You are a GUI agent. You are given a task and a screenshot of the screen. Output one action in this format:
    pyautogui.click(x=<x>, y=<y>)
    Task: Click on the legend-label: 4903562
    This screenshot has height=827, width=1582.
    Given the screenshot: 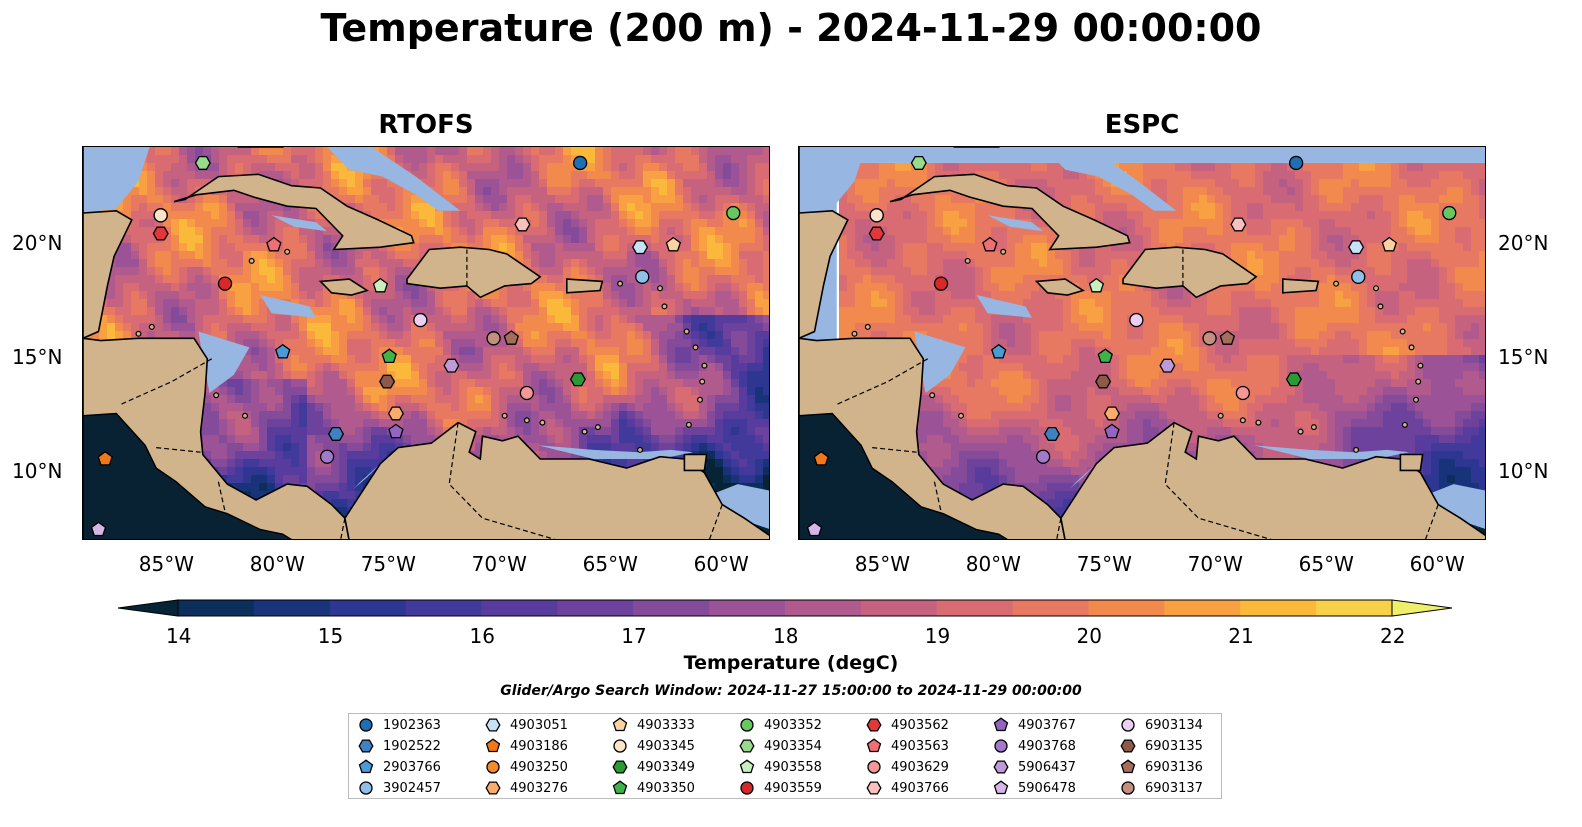 What is the action you would take?
    pyautogui.click(x=920, y=725)
    